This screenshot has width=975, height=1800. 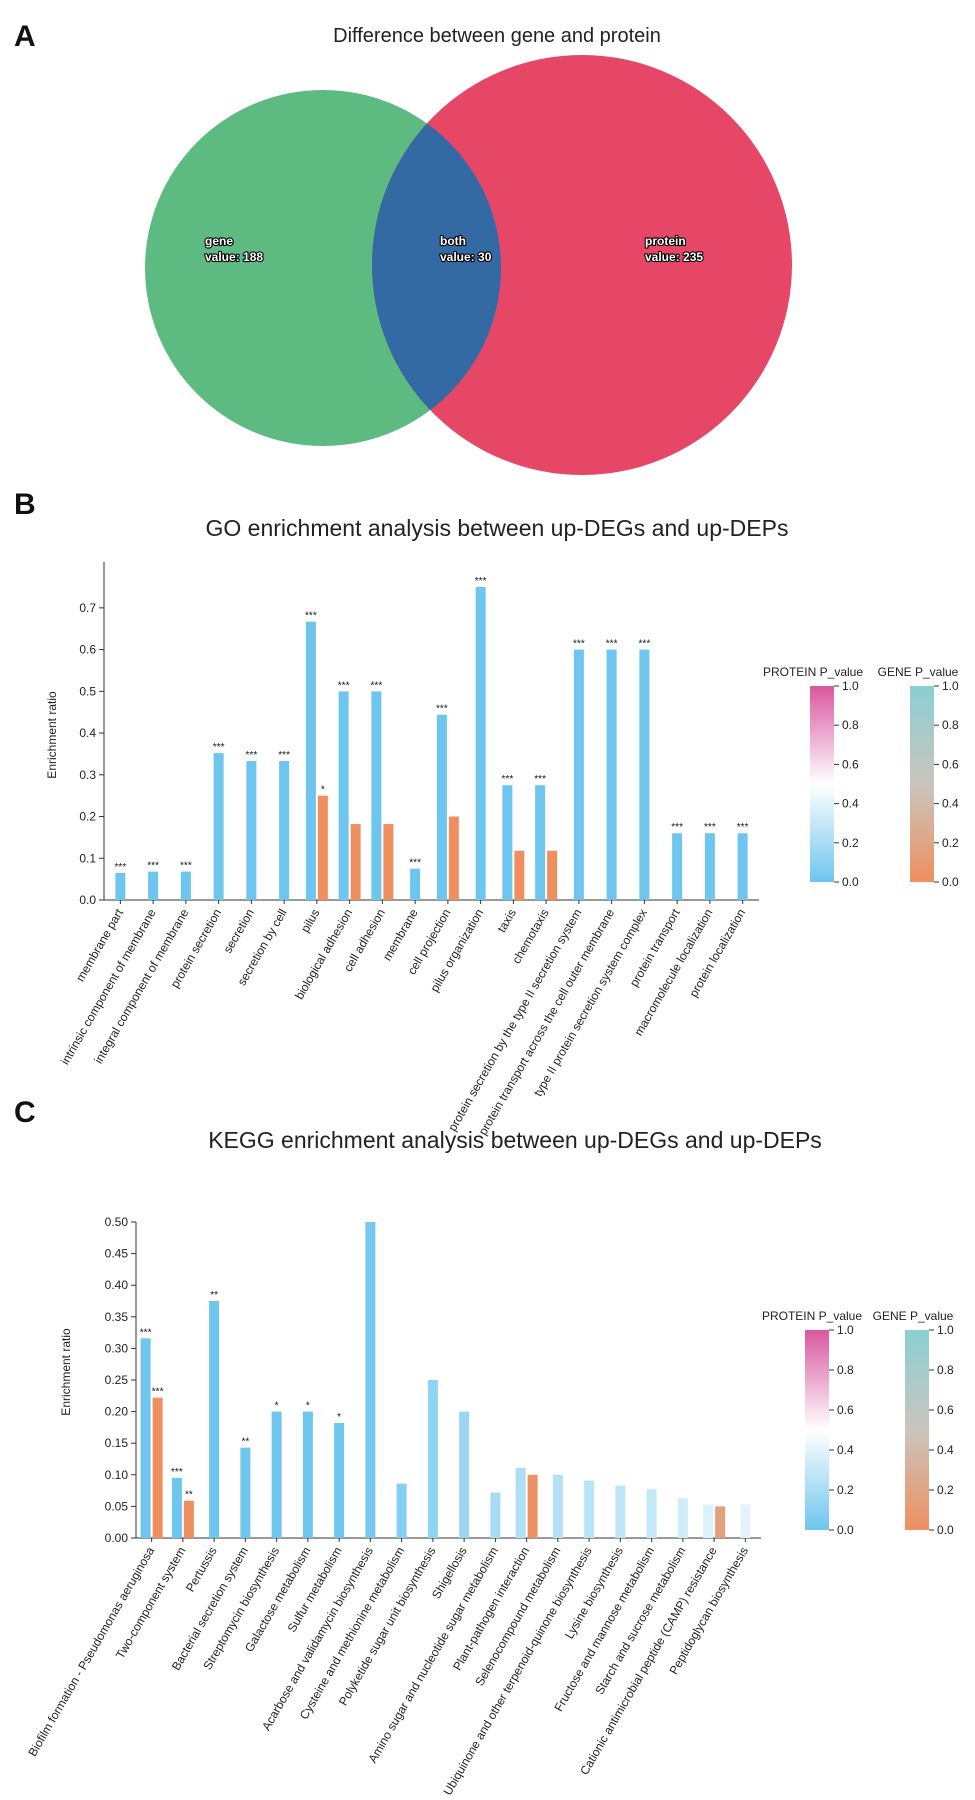 I want to click on kegg-significance-gene: ***, so click(x=158, y=1392).